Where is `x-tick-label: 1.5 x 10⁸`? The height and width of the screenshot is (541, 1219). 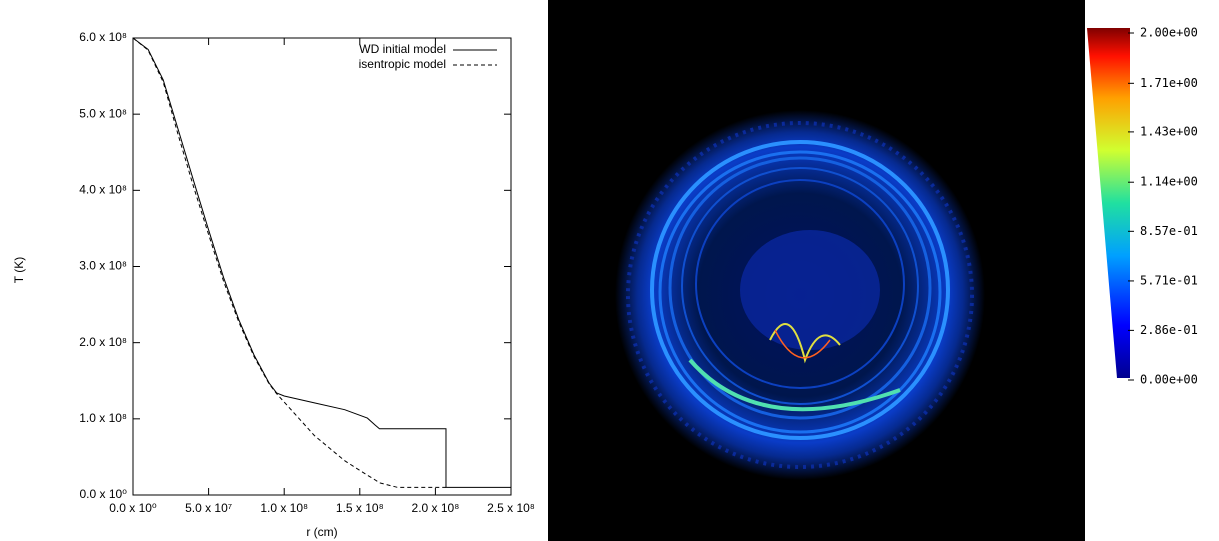
x-tick-label: 1.5 x 10⁸ is located at coordinates (360, 508).